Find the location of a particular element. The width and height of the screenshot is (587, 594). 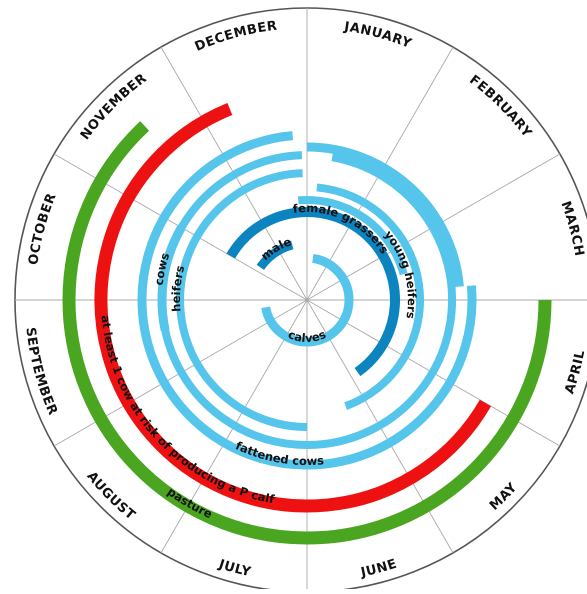

heifers-inner-band is located at coordinates (370, 296).